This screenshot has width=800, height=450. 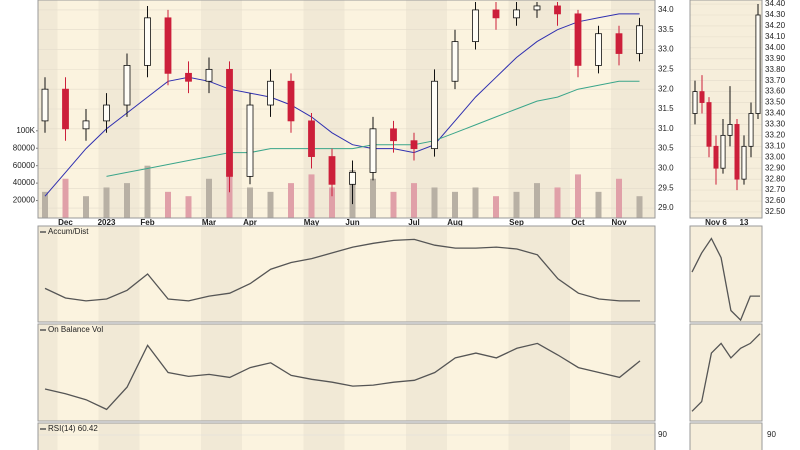 I want to click on y-tick-label: 33.00, so click(x=775, y=156).